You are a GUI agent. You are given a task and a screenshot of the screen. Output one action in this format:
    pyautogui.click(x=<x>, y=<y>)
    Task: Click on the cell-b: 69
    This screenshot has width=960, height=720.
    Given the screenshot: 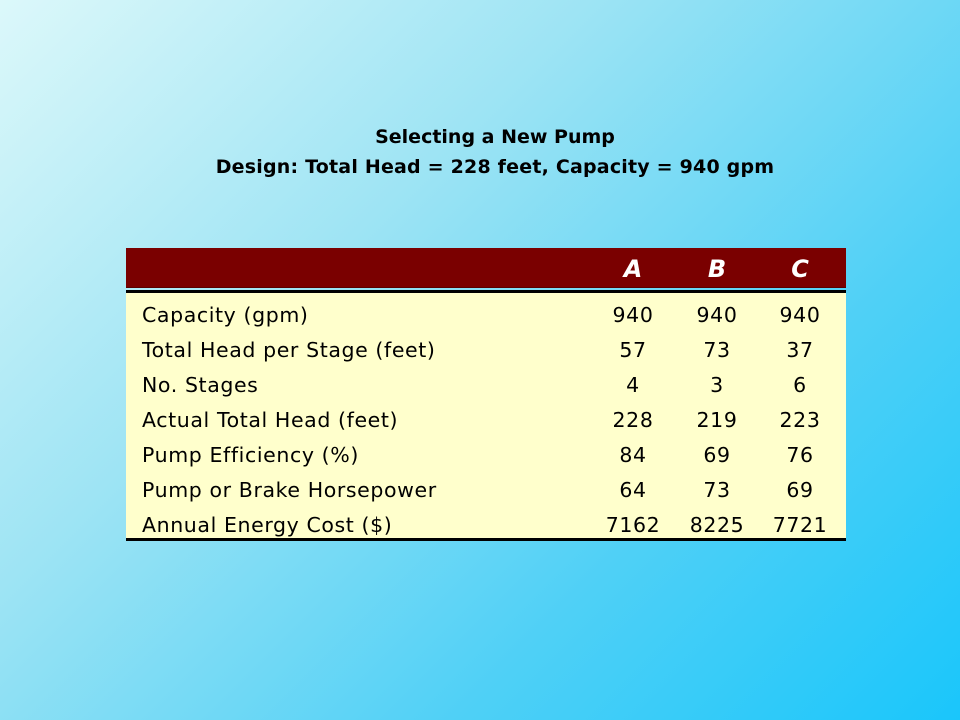 What is the action you would take?
    pyautogui.click(x=717, y=455)
    